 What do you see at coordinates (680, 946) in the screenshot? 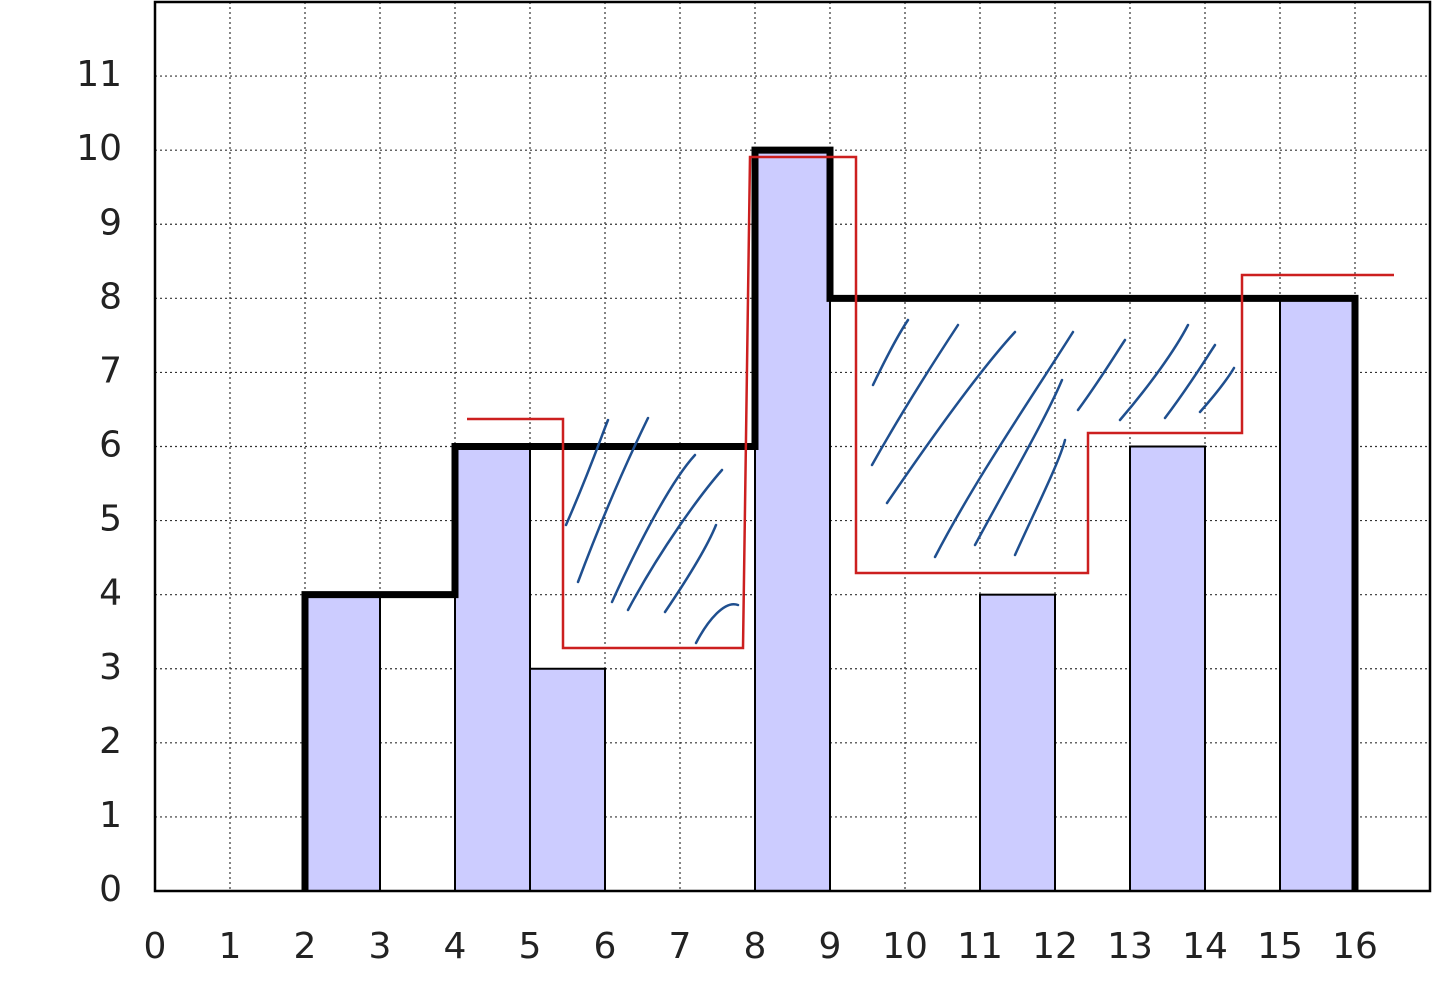
I see `x-tick-label: 7` at bounding box center [680, 946].